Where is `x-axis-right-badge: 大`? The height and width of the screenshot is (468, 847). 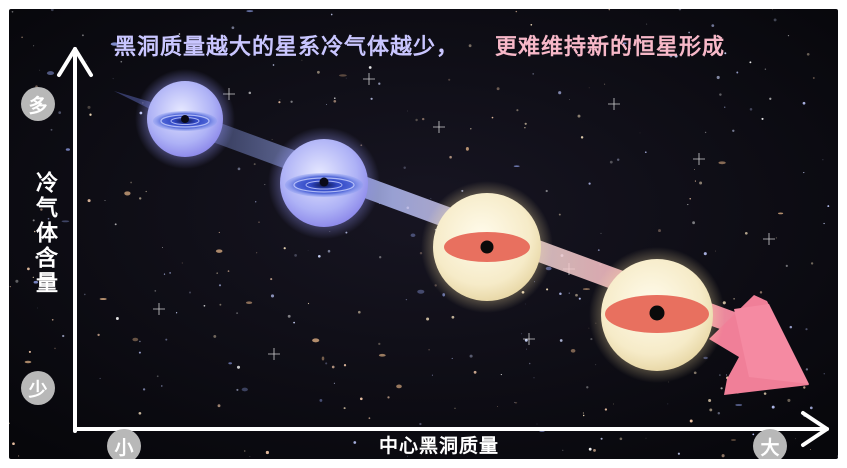
x-axis-right-badge: 大 is located at coordinates (770, 444).